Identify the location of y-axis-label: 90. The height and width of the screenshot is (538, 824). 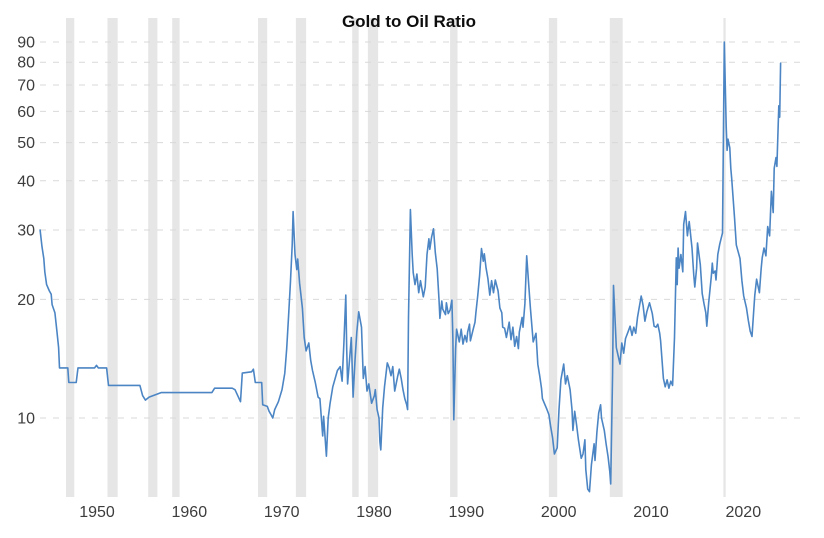
(26, 43).